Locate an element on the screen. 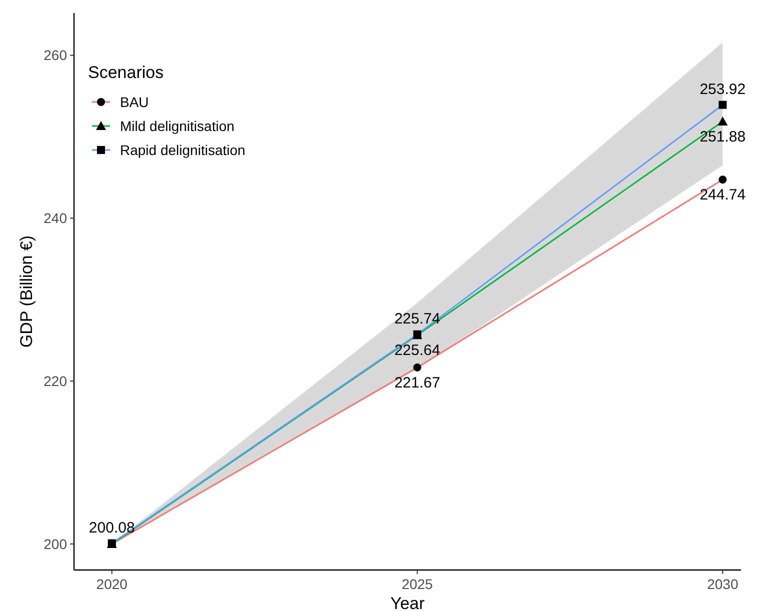 This screenshot has height=611, width=757. data-label: 225.74 is located at coordinates (417, 319).